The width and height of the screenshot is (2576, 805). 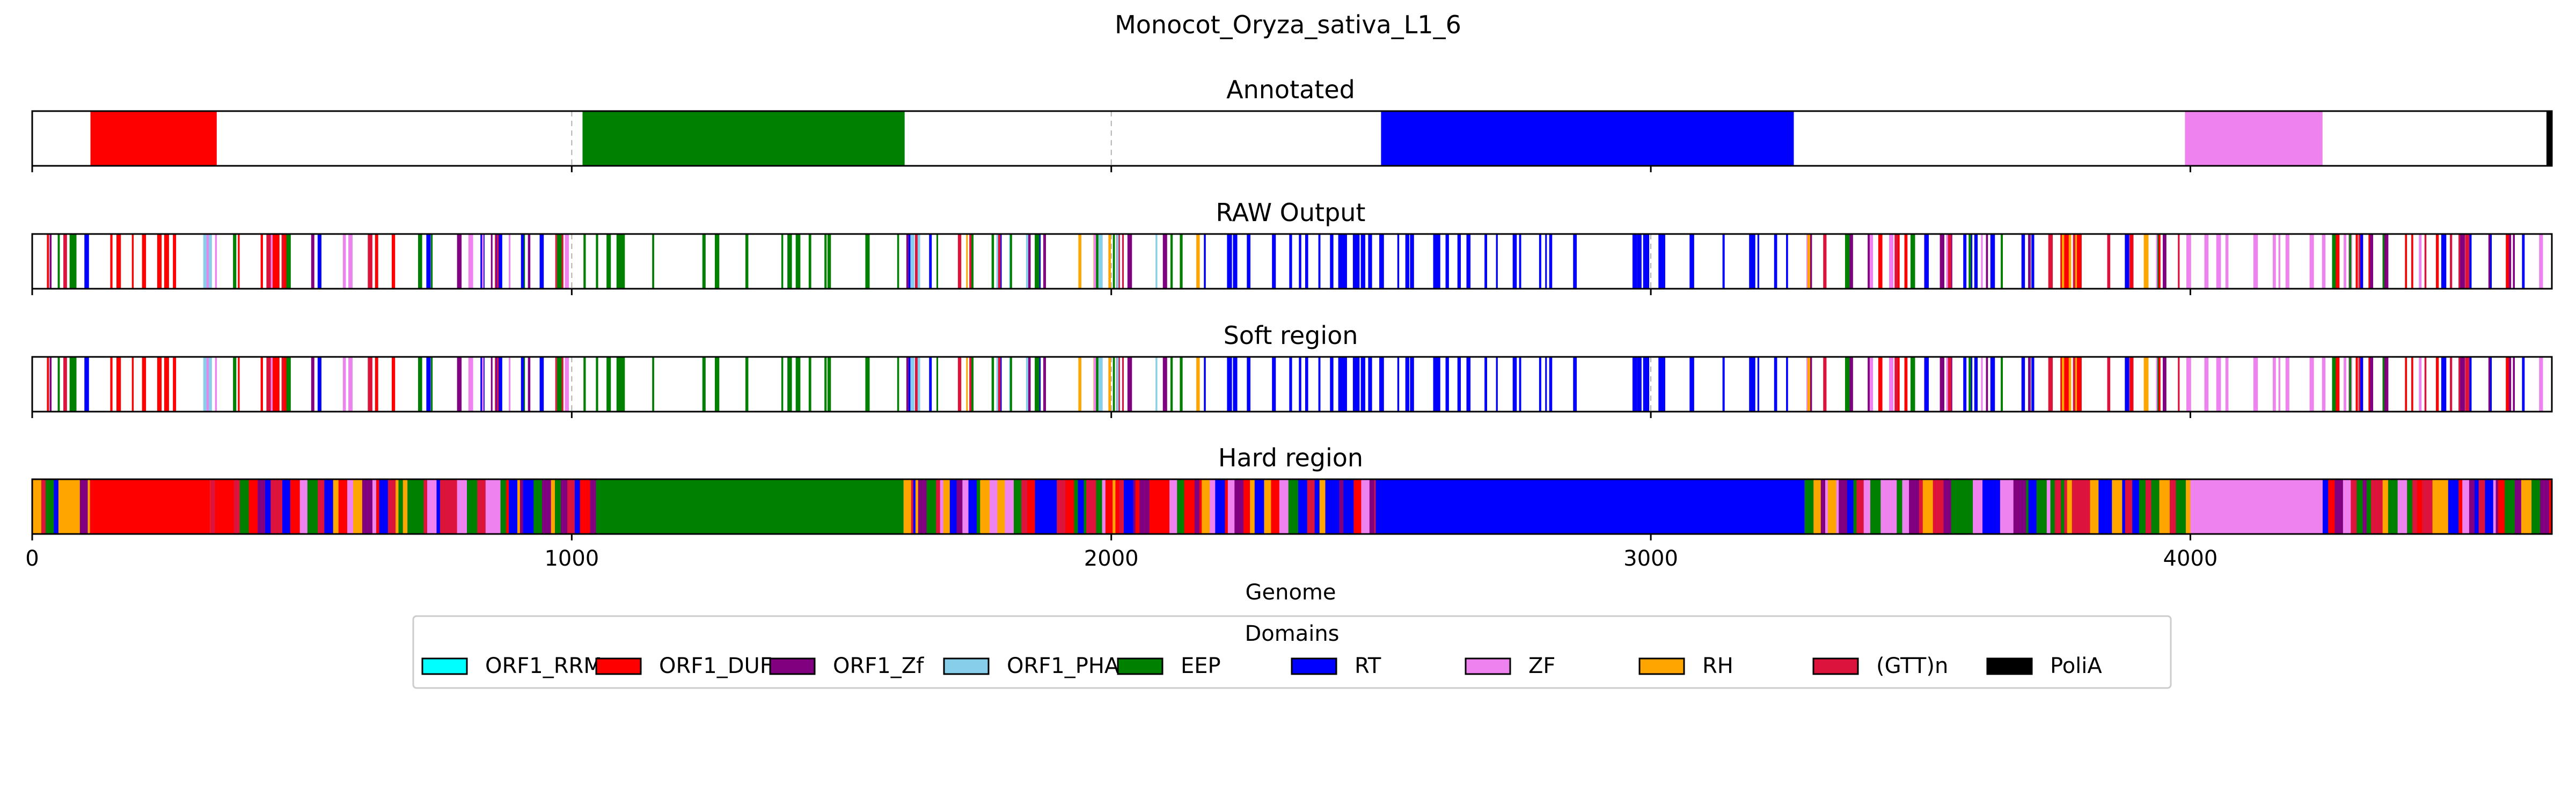 What do you see at coordinates (2549, 138) in the screenshot?
I see `segment-polia` at bounding box center [2549, 138].